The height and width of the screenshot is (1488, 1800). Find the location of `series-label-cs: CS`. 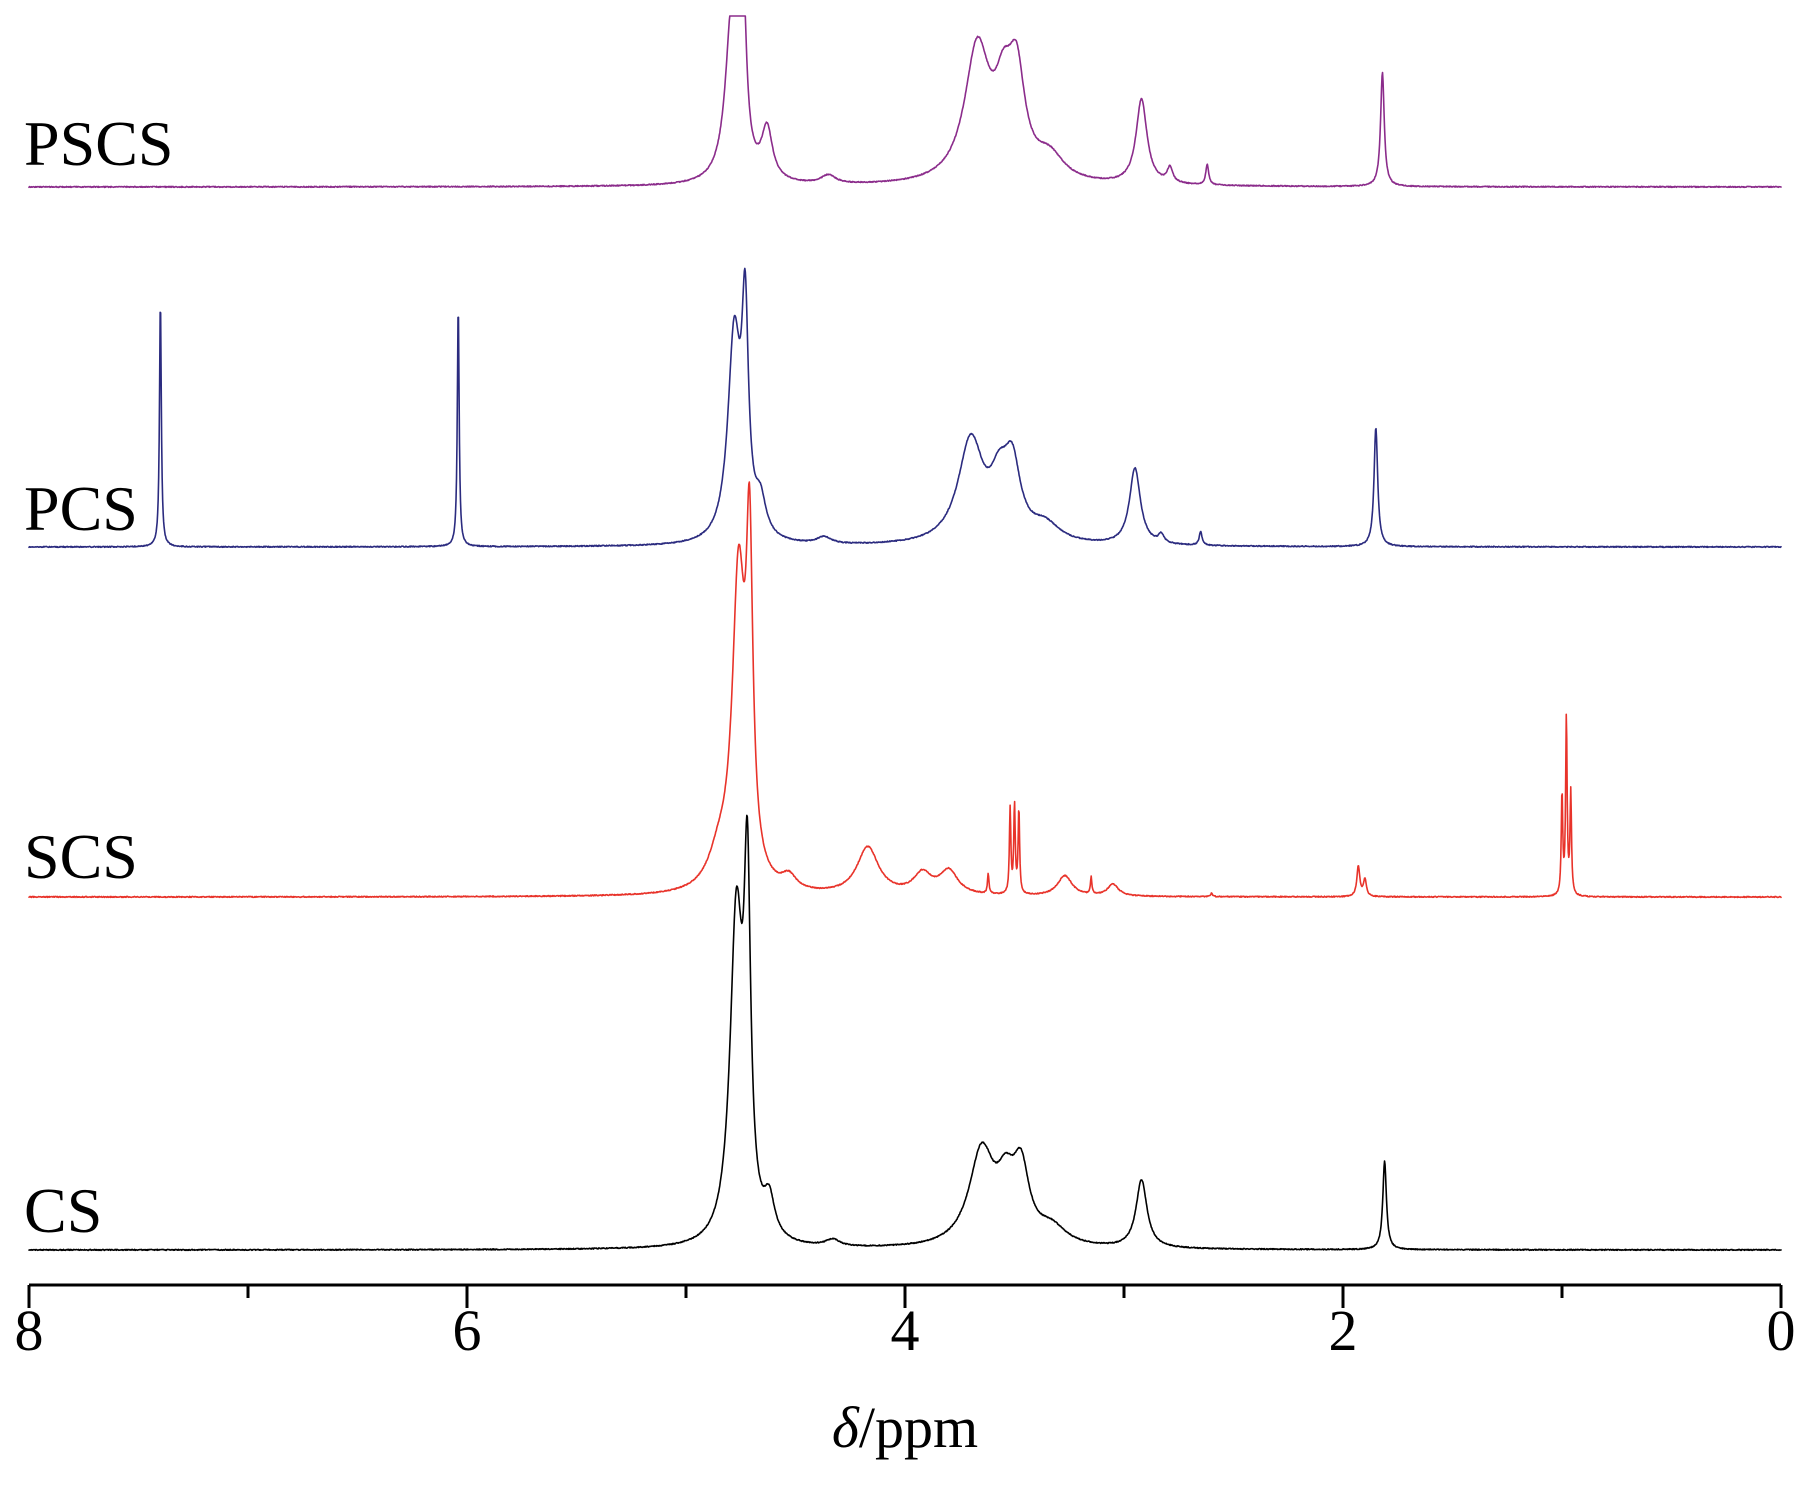

series-label-cs: CS is located at coordinates (63, 1210).